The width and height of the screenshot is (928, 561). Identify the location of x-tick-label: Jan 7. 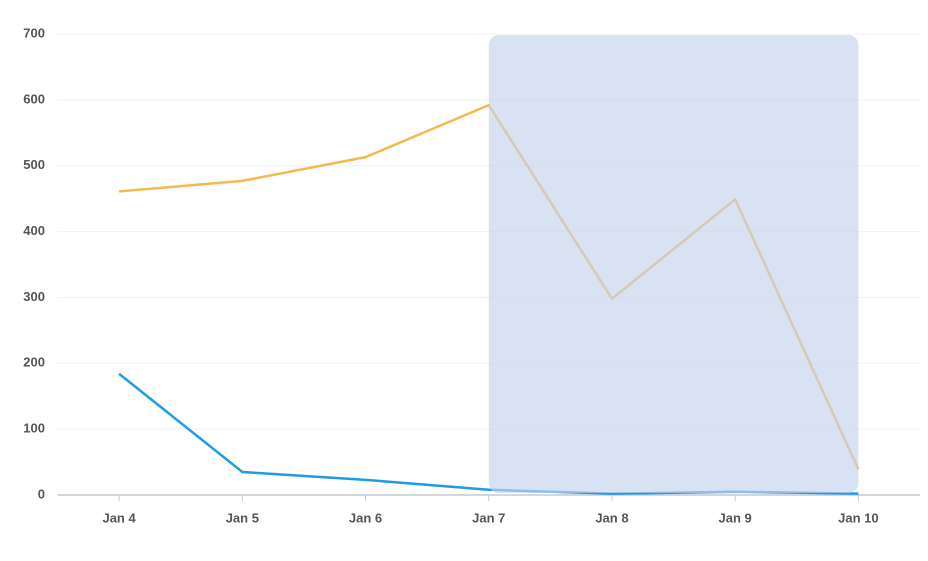
(488, 517).